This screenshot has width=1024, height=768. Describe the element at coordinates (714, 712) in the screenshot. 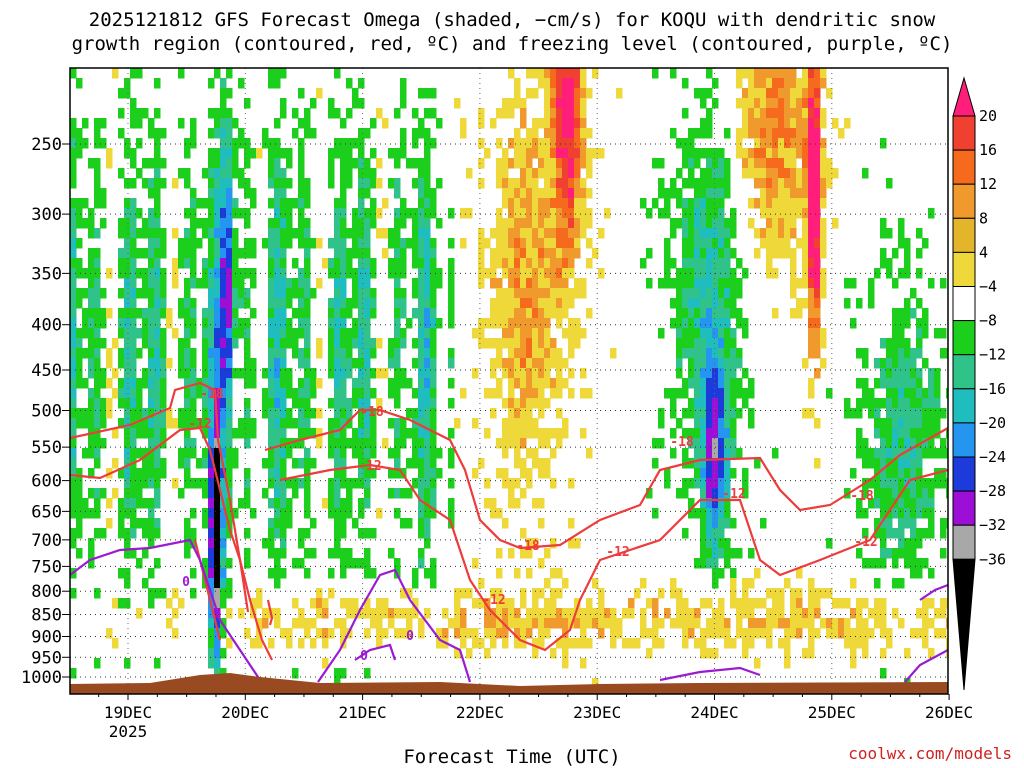

I see `x-tick-label: 24DEC` at that location.